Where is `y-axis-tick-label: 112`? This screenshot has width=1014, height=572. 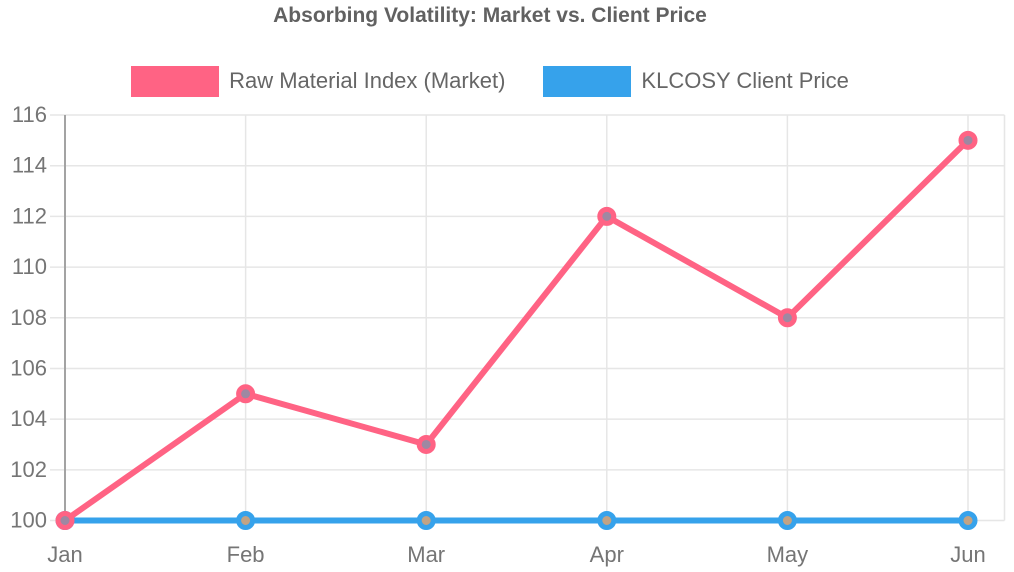
y-axis-tick-label: 112 is located at coordinates (29, 215).